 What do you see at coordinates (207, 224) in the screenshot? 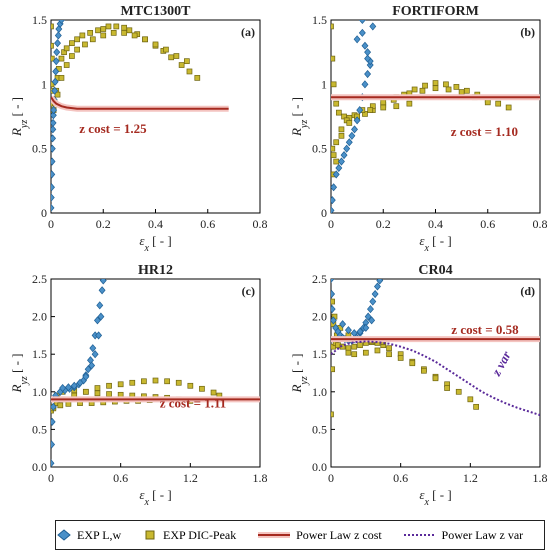
I see `x-tick-label: 0.6` at bounding box center [207, 224].